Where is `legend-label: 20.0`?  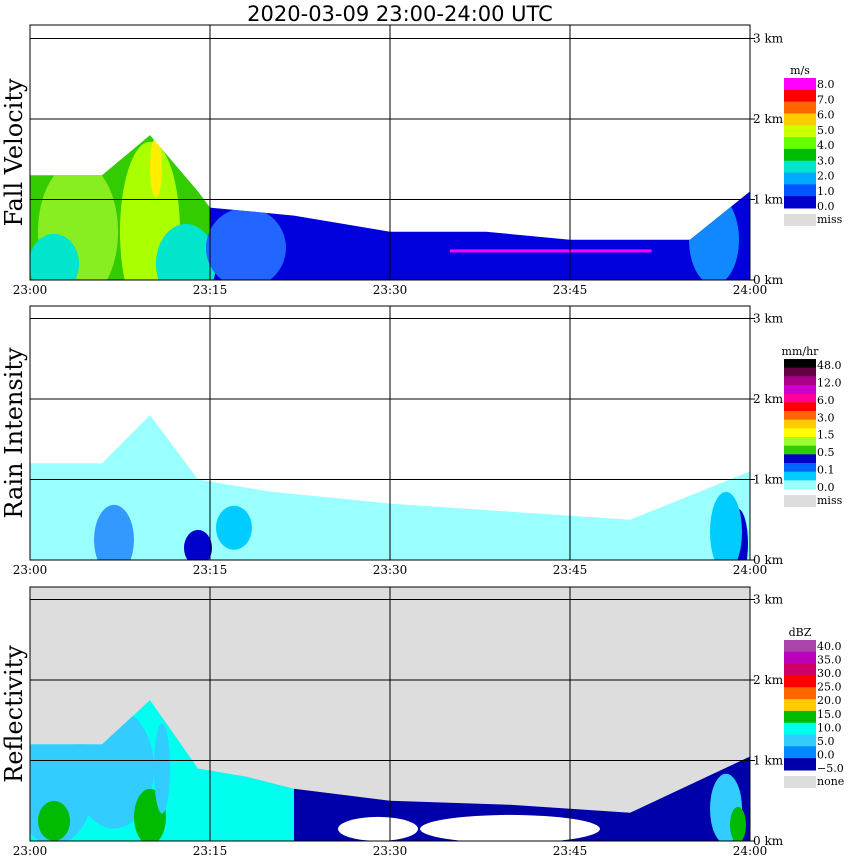 legend-label: 20.0 is located at coordinates (829, 700).